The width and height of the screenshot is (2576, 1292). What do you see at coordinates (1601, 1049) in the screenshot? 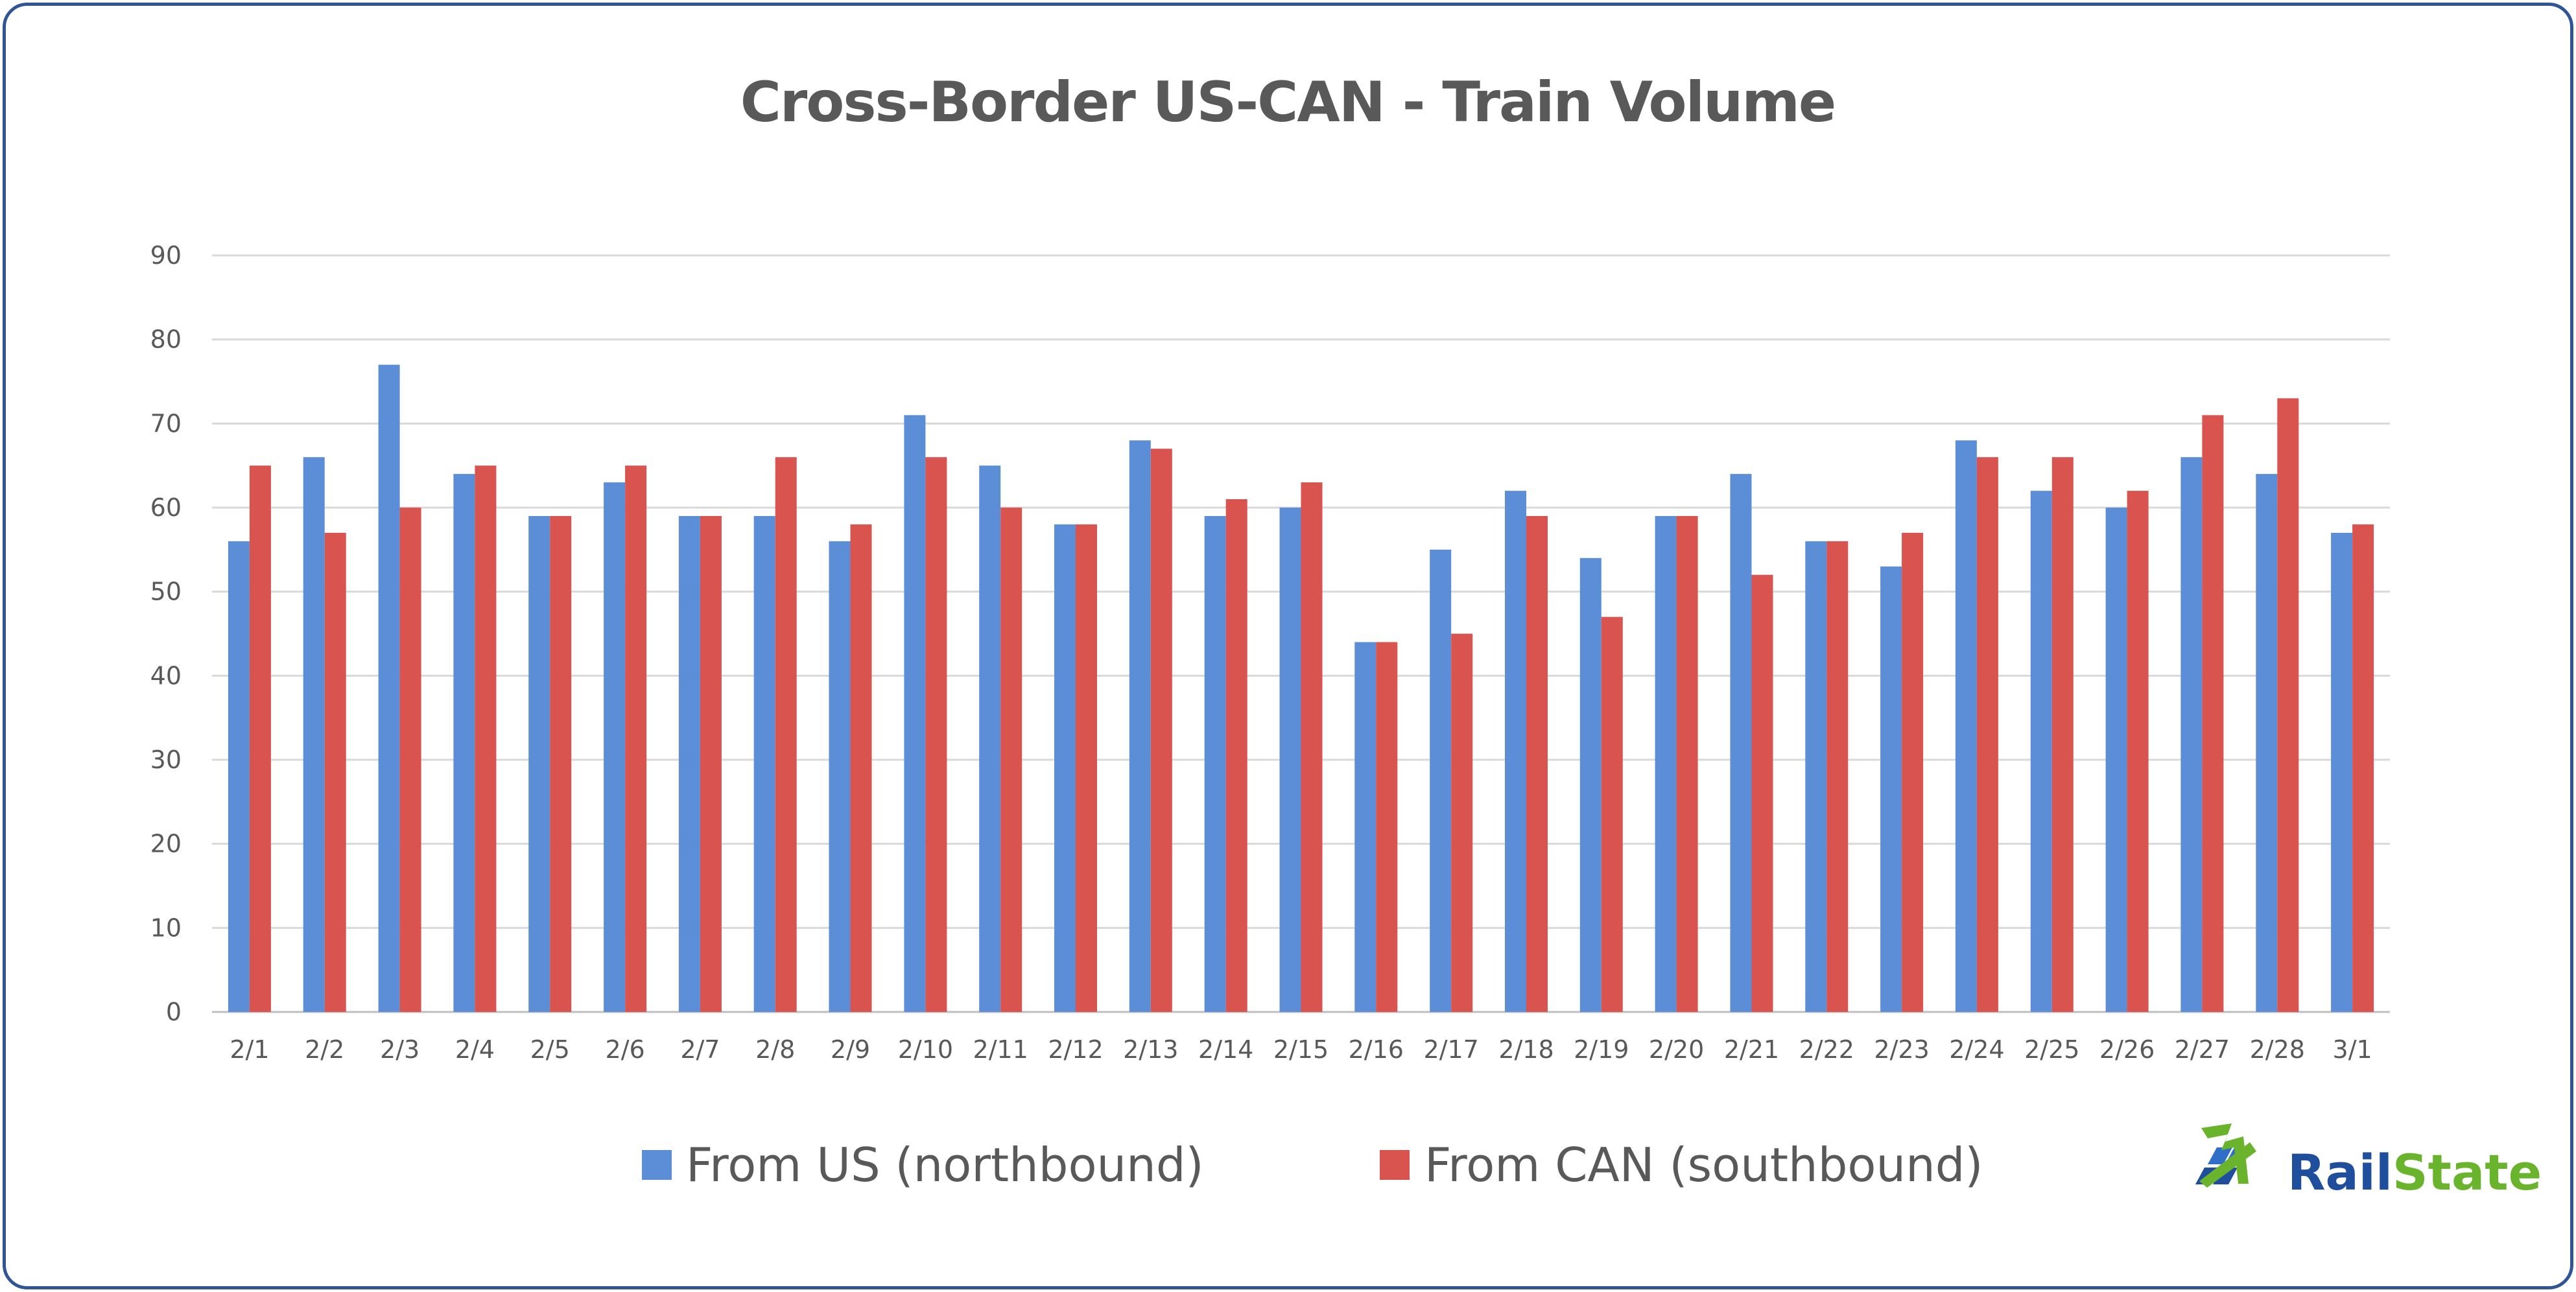
I see `x-tick-label: 2/19` at bounding box center [1601, 1049].